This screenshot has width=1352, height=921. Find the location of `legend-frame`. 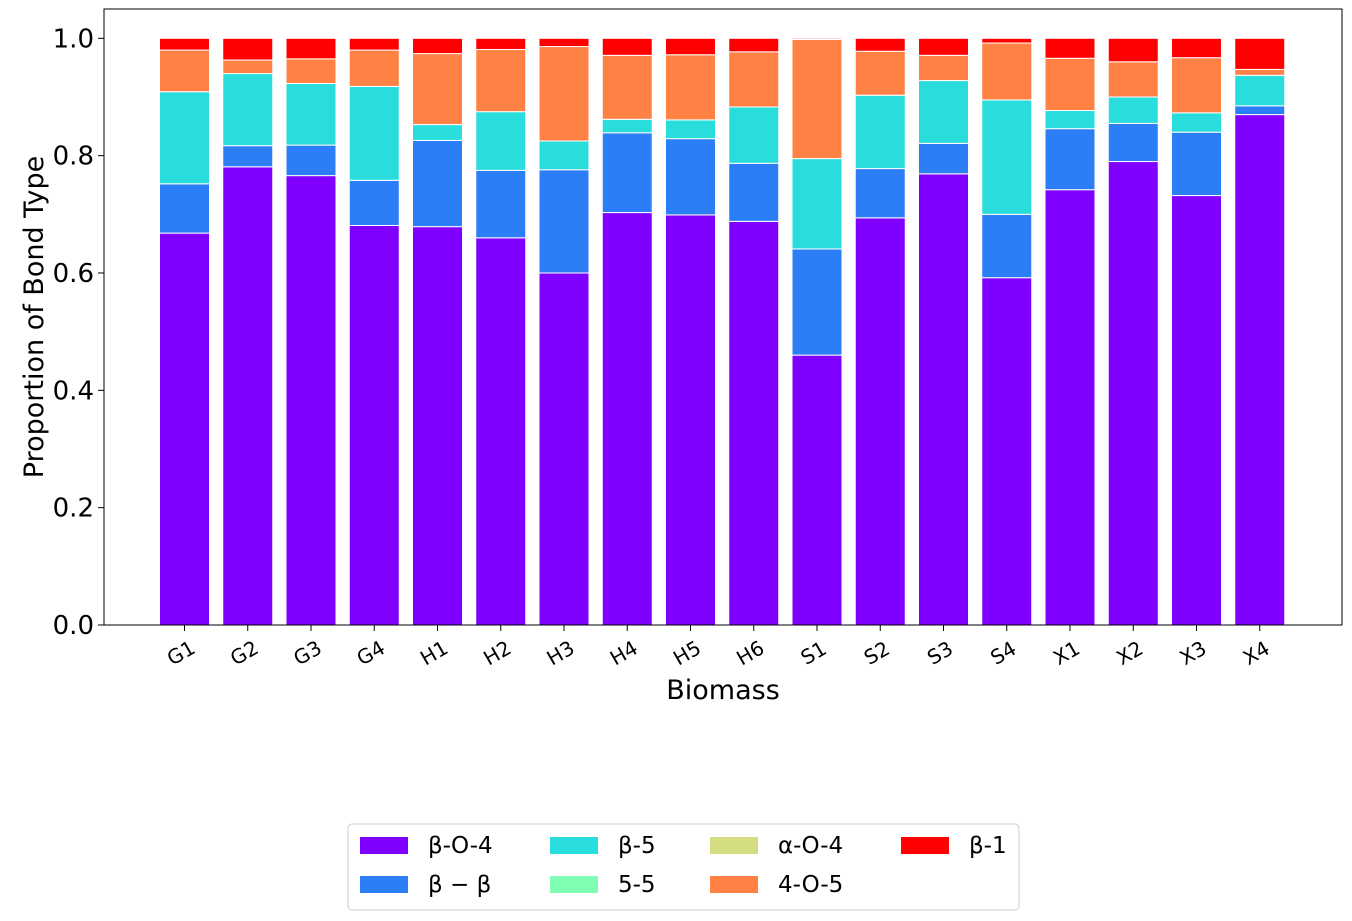

legend-frame is located at coordinates (683, 867).